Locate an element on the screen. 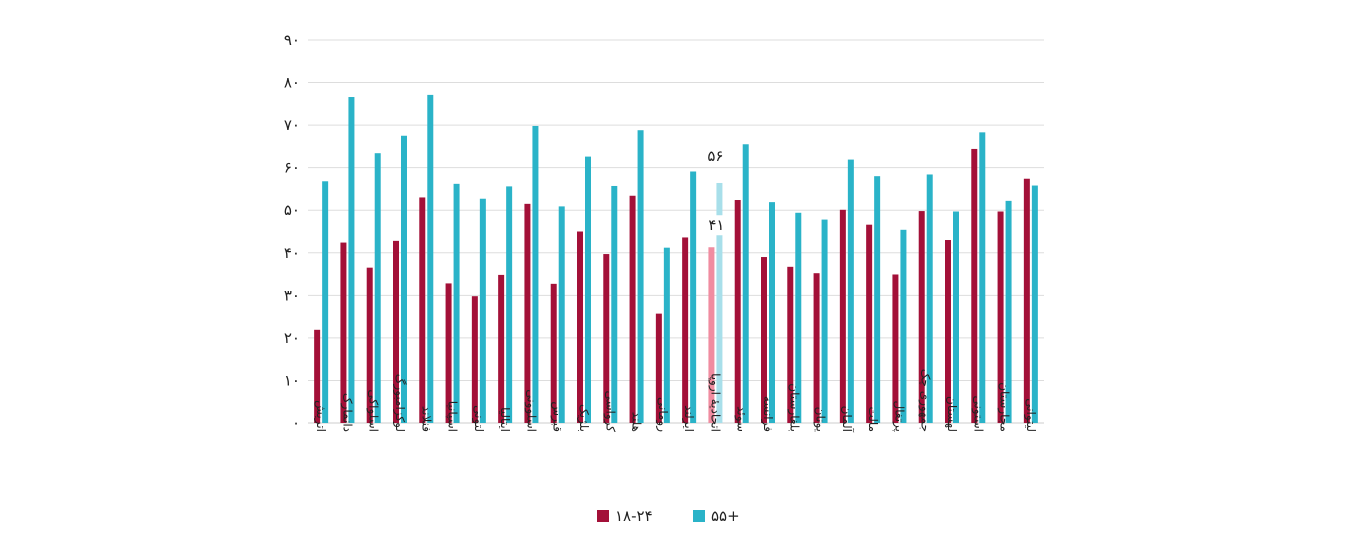 The height and width of the screenshot is (534, 1350). x-tick-label: بلژیک is located at coordinates (583, 418).